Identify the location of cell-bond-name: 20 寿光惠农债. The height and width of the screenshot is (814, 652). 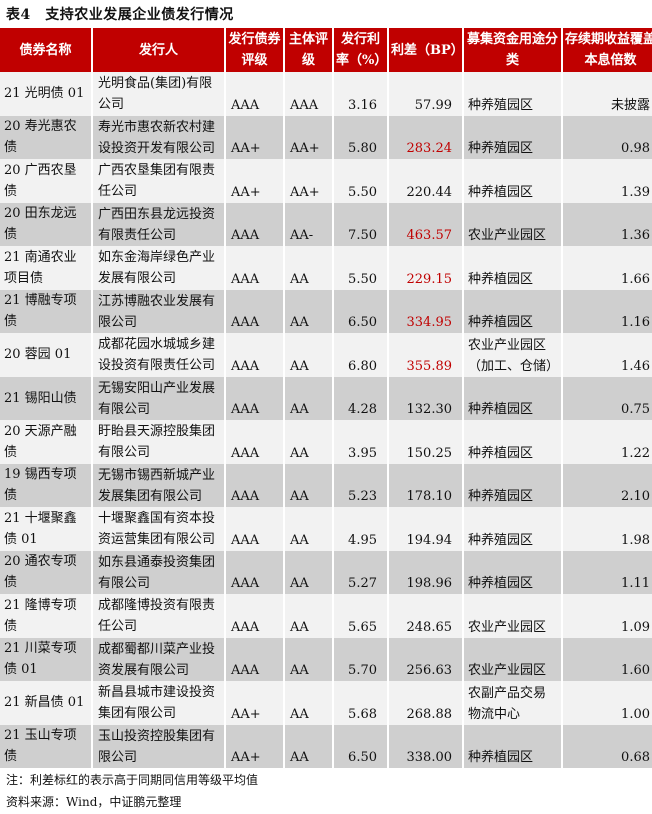
(45, 137).